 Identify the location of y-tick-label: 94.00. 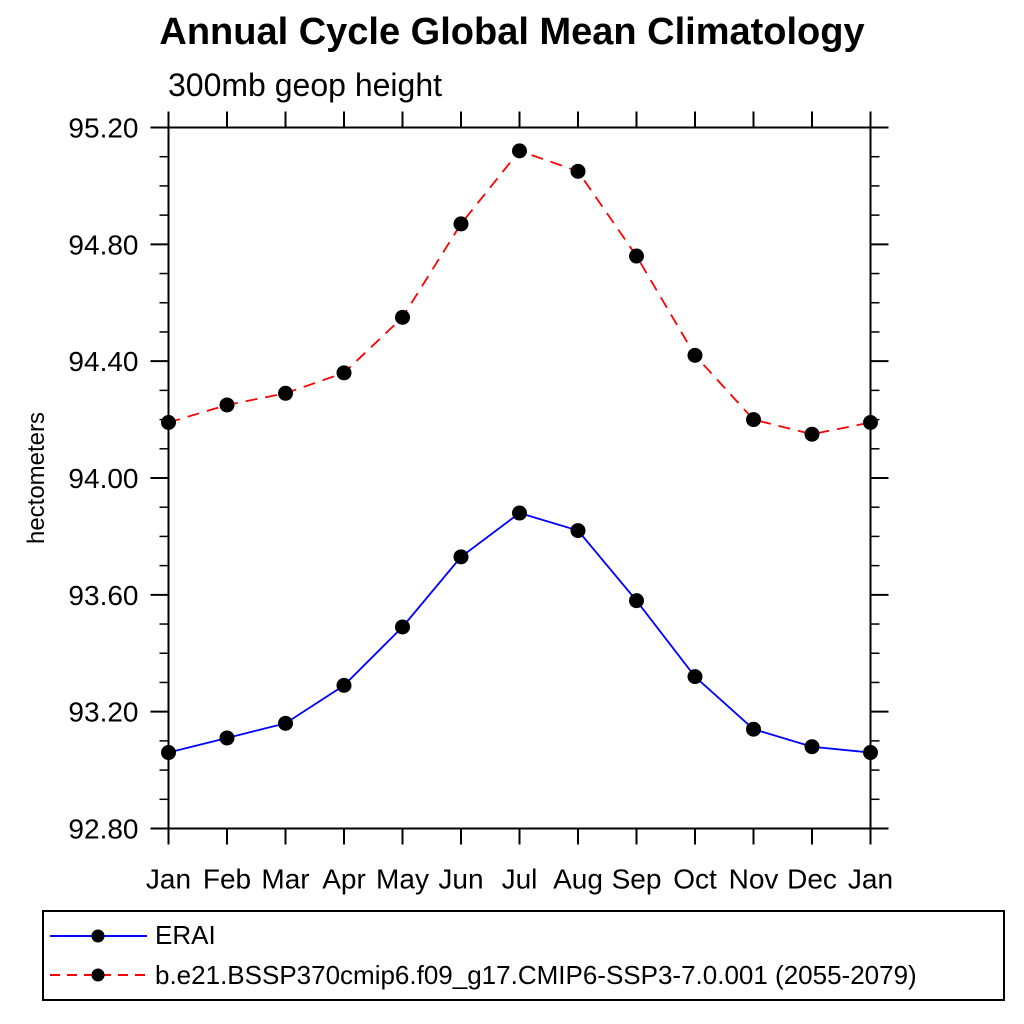
(103, 478).